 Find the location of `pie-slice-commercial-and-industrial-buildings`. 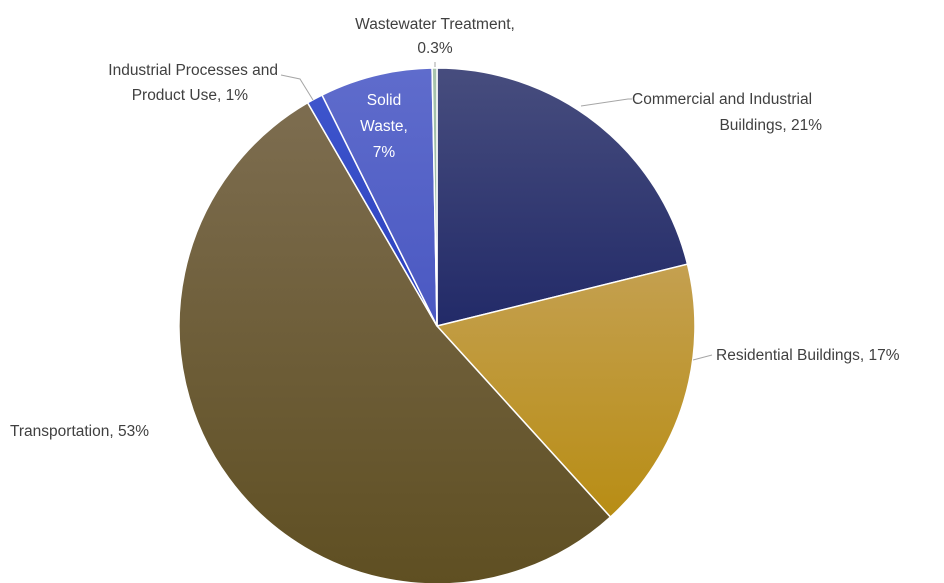

pie-slice-commercial-and-industrial-buildings is located at coordinates (562, 197).